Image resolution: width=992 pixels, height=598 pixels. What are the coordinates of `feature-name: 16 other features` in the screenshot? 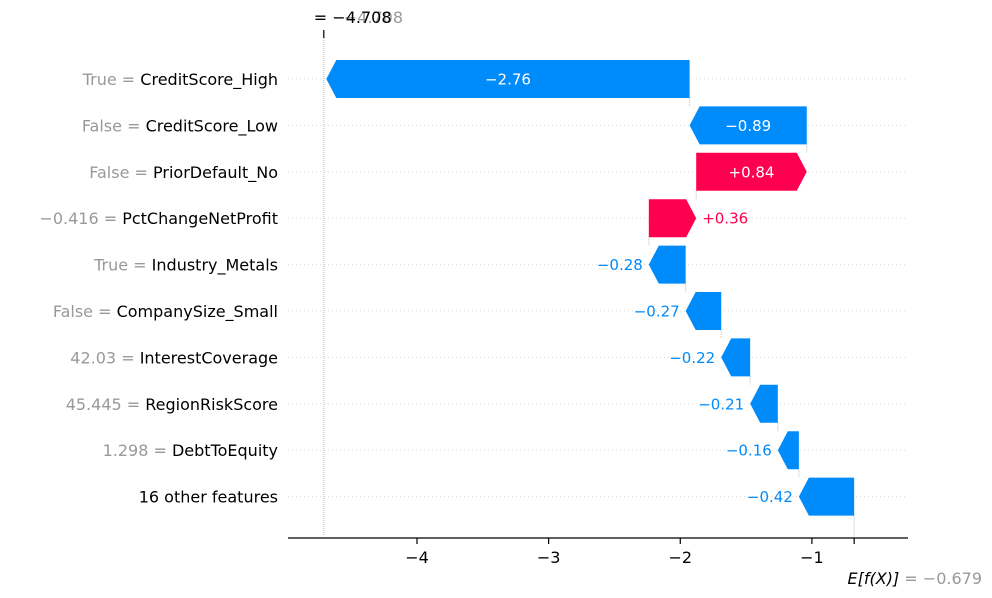 It's located at (208, 497).